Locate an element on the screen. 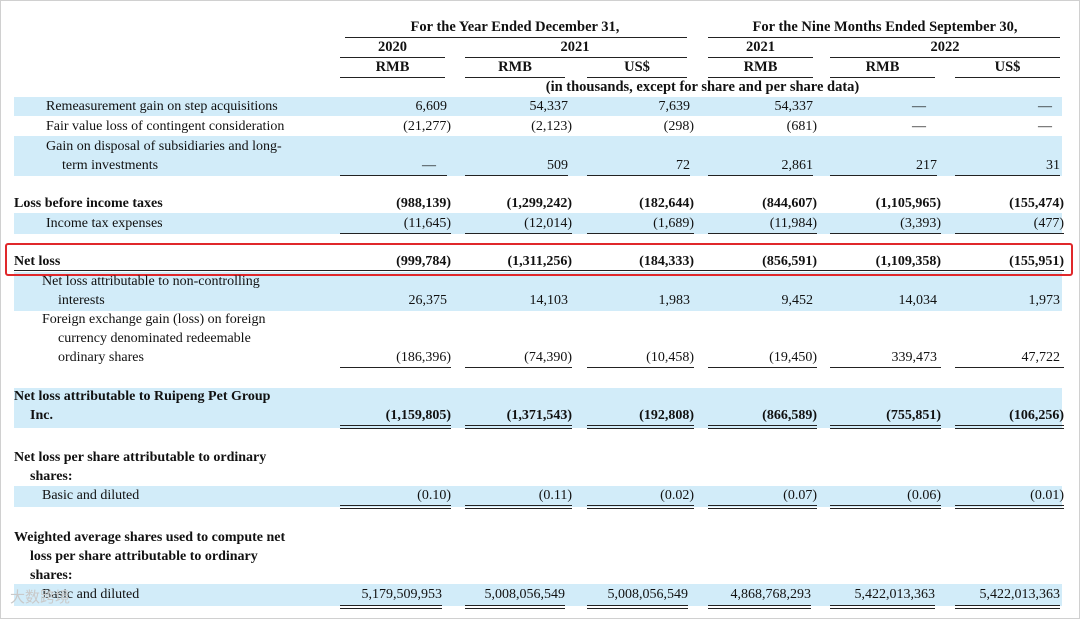 This screenshot has width=1080, height=619. cell: (10,458) is located at coordinates (670, 357).